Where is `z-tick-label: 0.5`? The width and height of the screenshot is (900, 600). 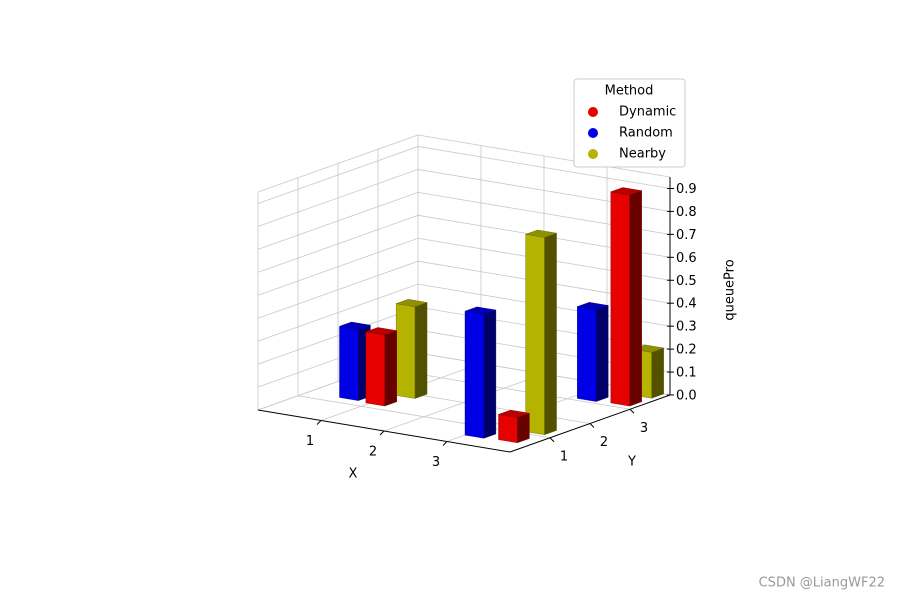
z-tick-label: 0.5 is located at coordinates (686, 281).